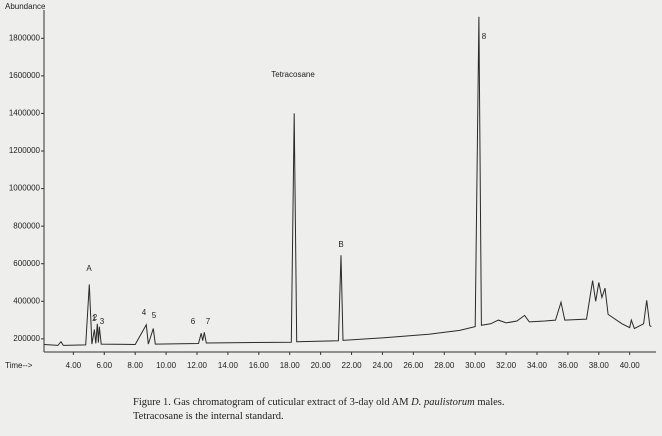 The image size is (662, 436). I want to click on y-axis-label: Abundance, so click(25, 6).